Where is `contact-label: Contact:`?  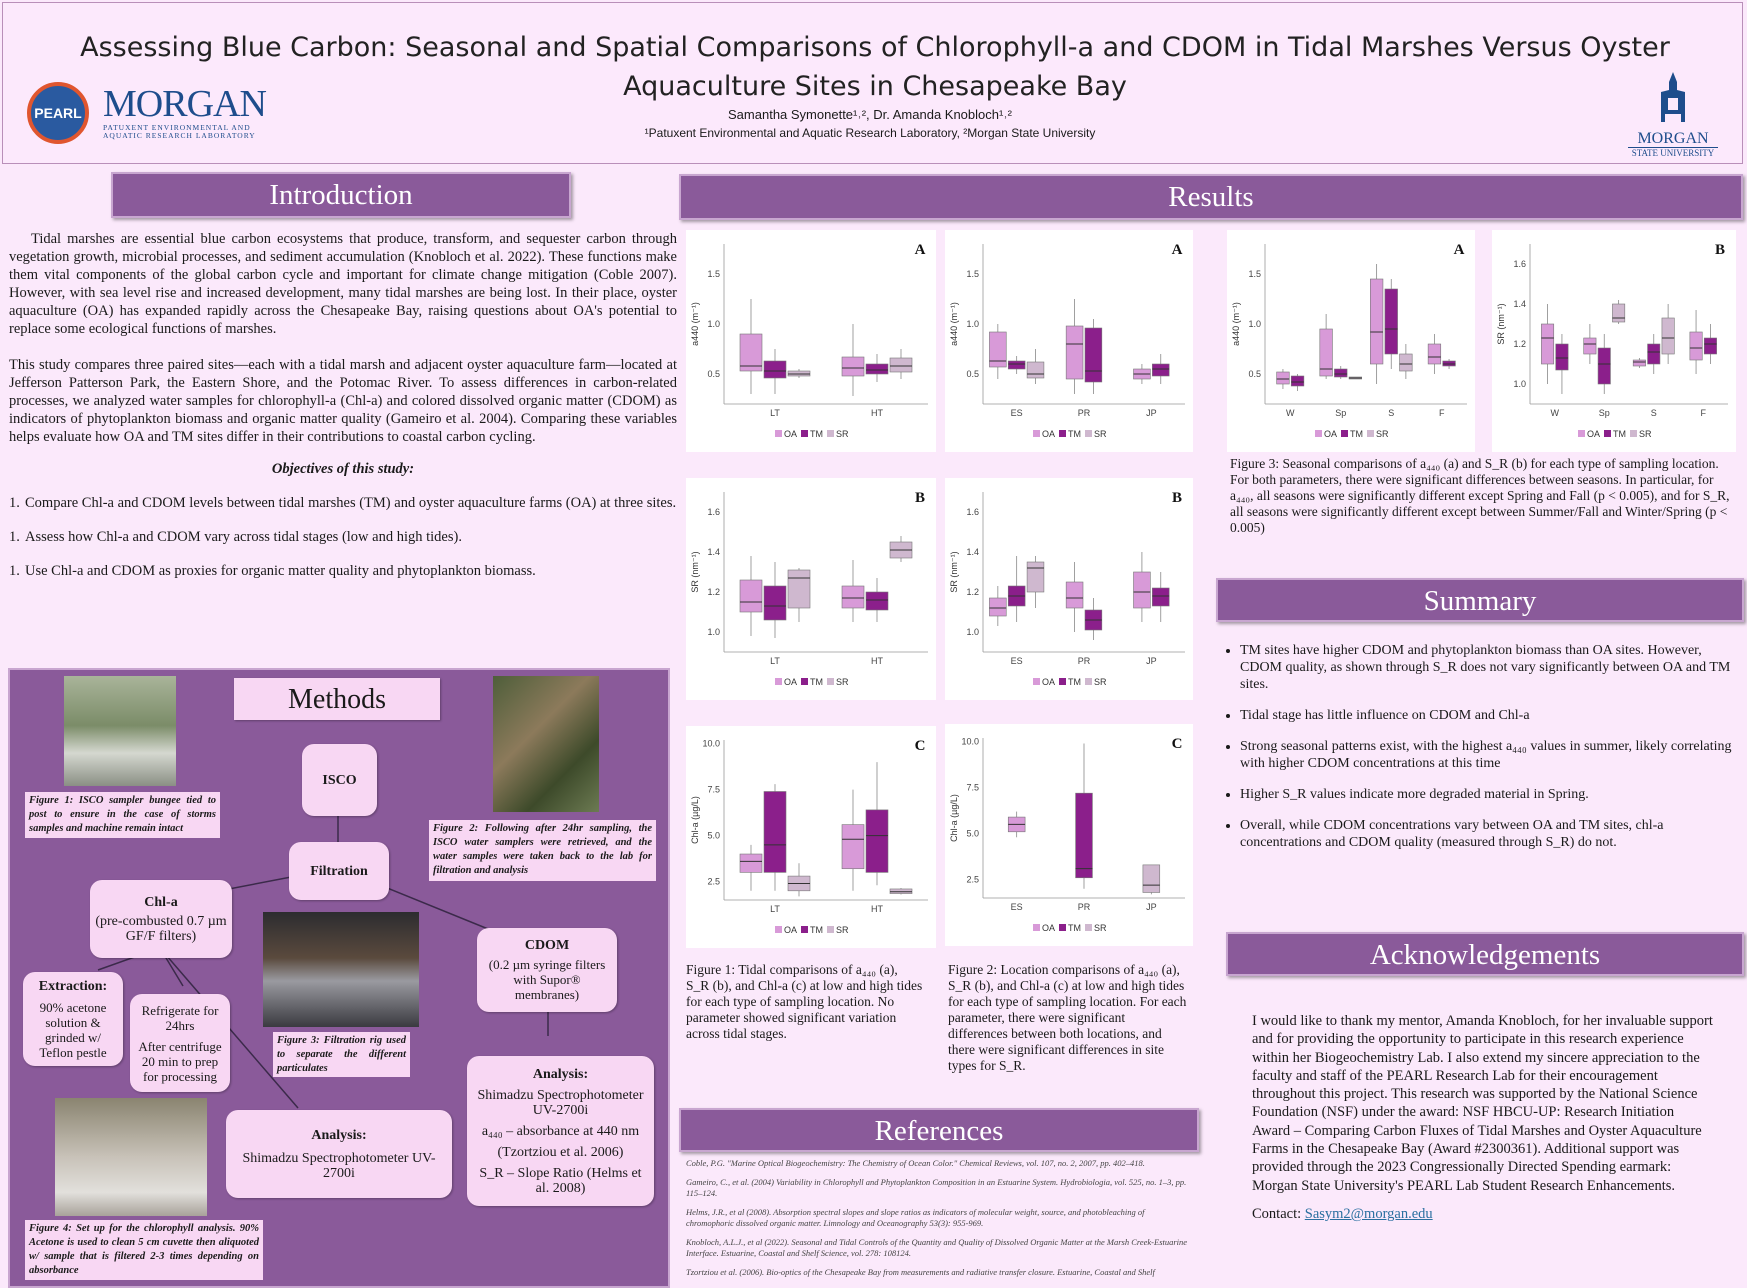
contact-label: Contact: is located at coordinates (1278, 1213).